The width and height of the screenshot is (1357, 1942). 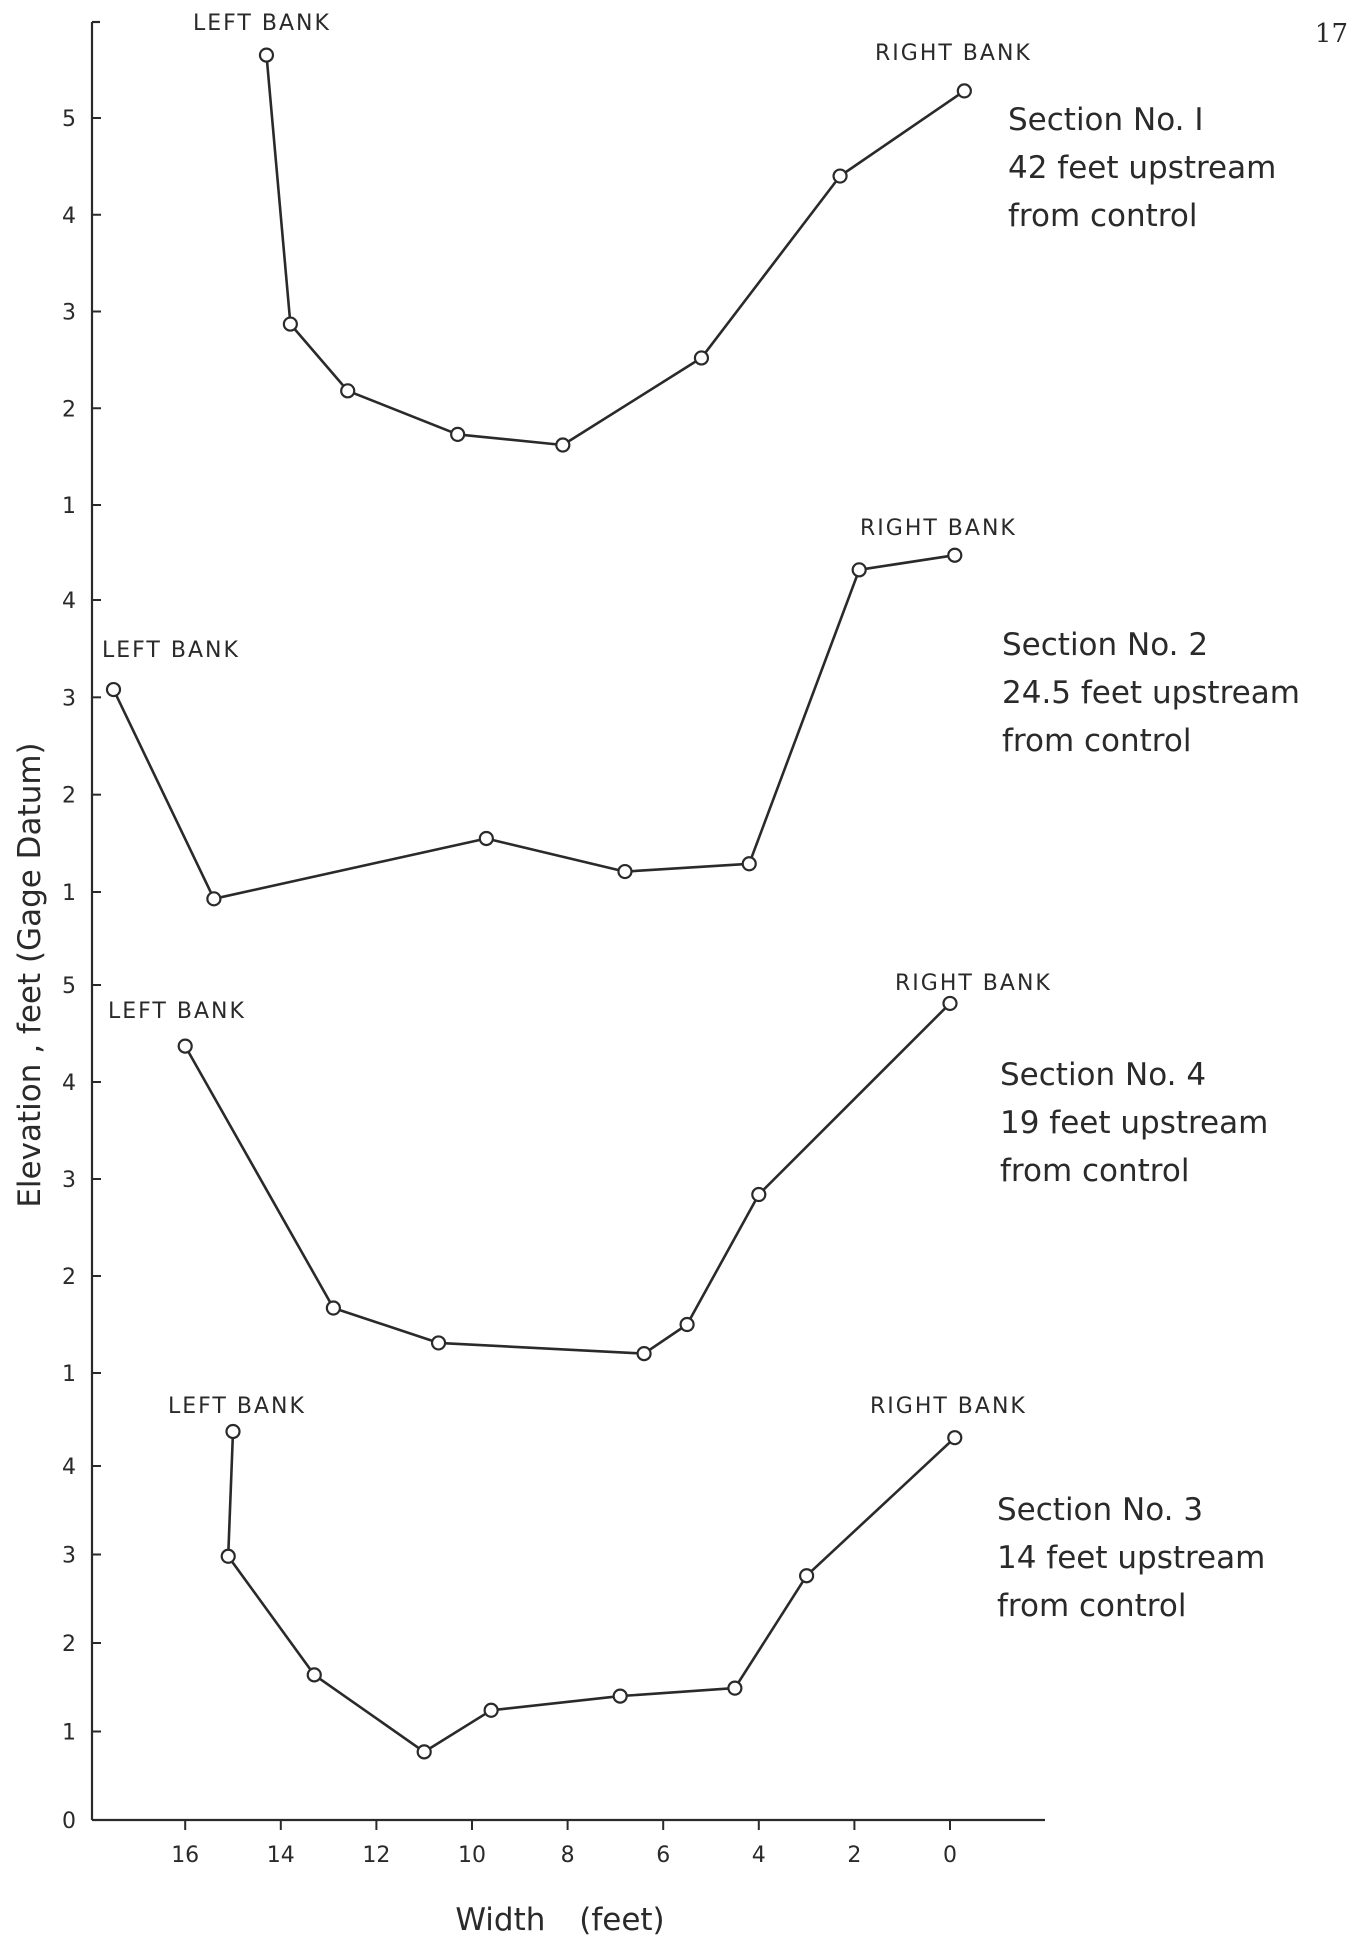 I want to click on y-axis-title: Elevation , feet (Gage Datum), so click(x=30, y=974).